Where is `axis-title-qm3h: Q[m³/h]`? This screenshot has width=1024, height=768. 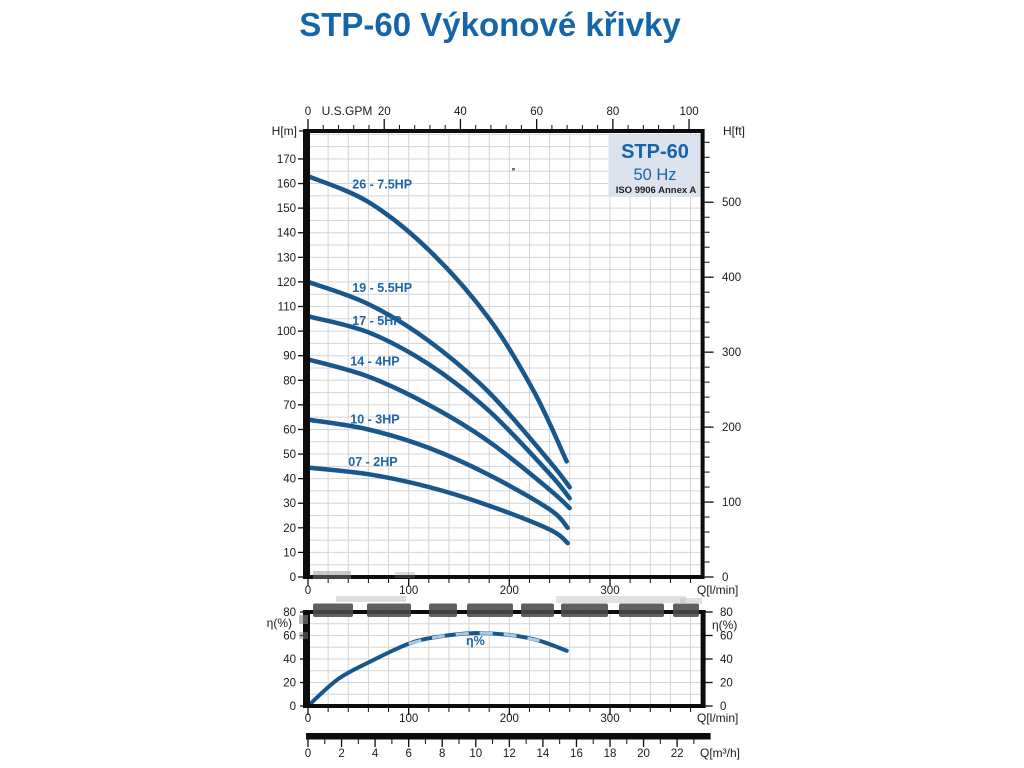
axis-title-qm3h: Q[m³/h] is located at coordinates (720, 753).